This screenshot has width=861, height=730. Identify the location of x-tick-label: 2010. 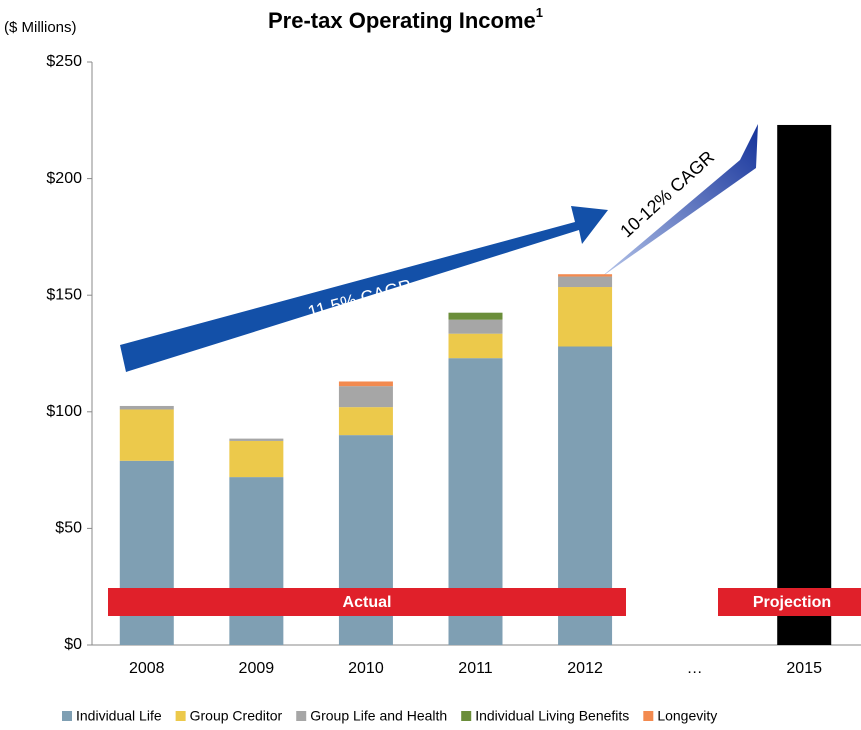
(366, 668).